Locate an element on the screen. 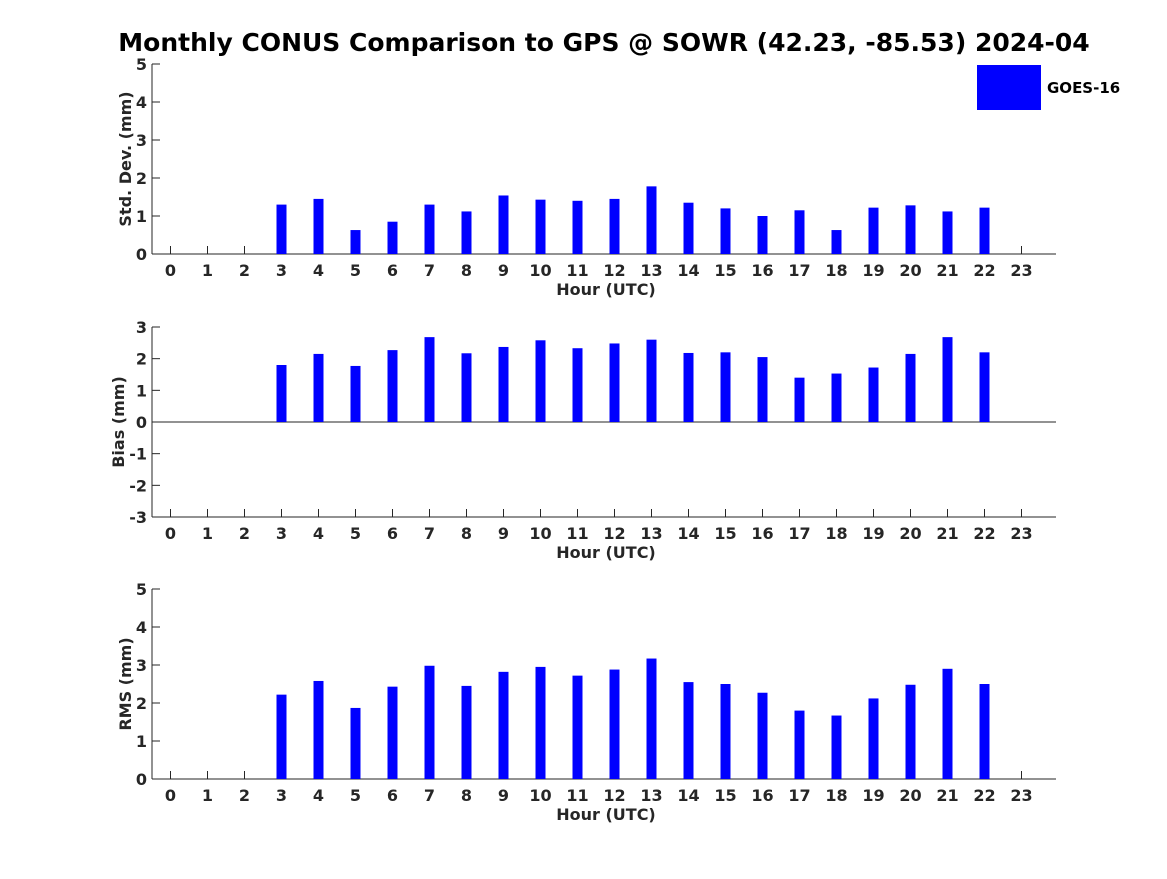 The image size is (1167, 879). x-tick-label: 13 is located at coordinates (651, 795).